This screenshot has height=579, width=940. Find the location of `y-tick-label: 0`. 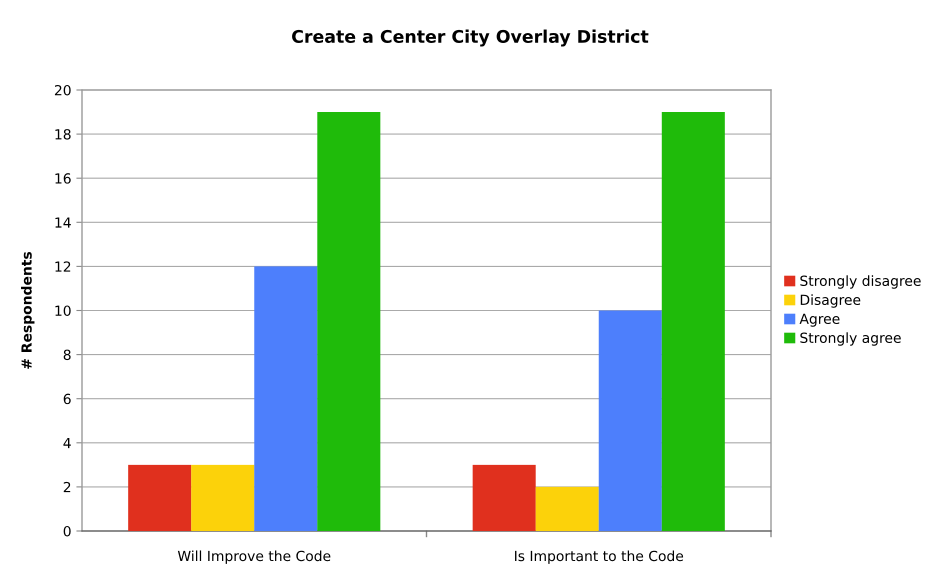

y-tick-label: 0 is located at coordinates (67, 531).